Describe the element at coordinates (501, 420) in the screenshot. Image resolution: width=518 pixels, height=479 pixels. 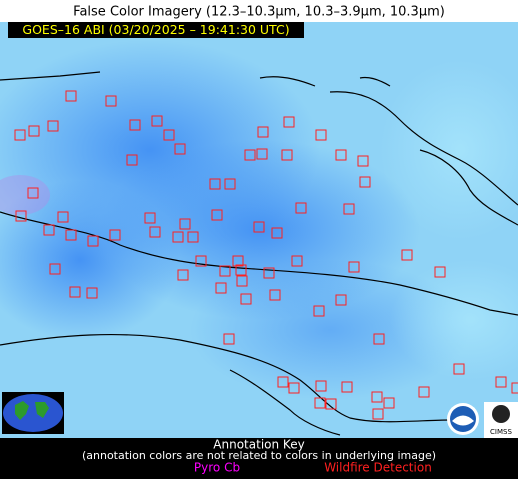
I see `cimss-logo: CIMSS` at that location.